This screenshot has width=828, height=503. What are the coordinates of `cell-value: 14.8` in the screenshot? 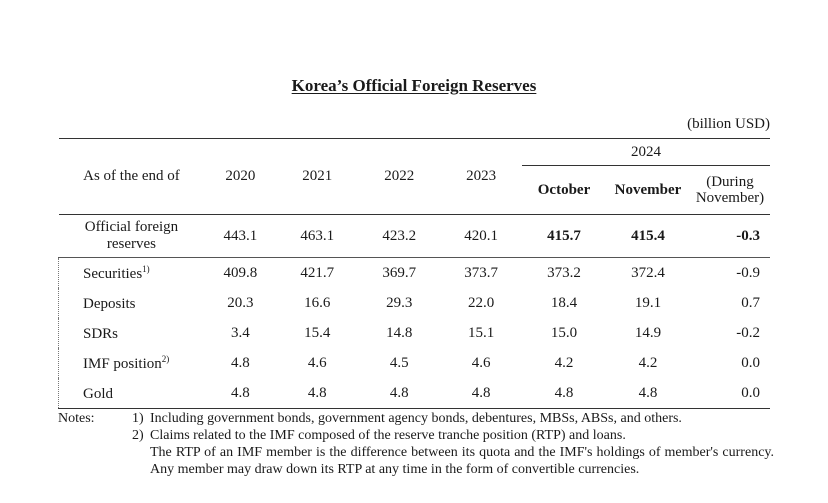 It's located at (399, 332).